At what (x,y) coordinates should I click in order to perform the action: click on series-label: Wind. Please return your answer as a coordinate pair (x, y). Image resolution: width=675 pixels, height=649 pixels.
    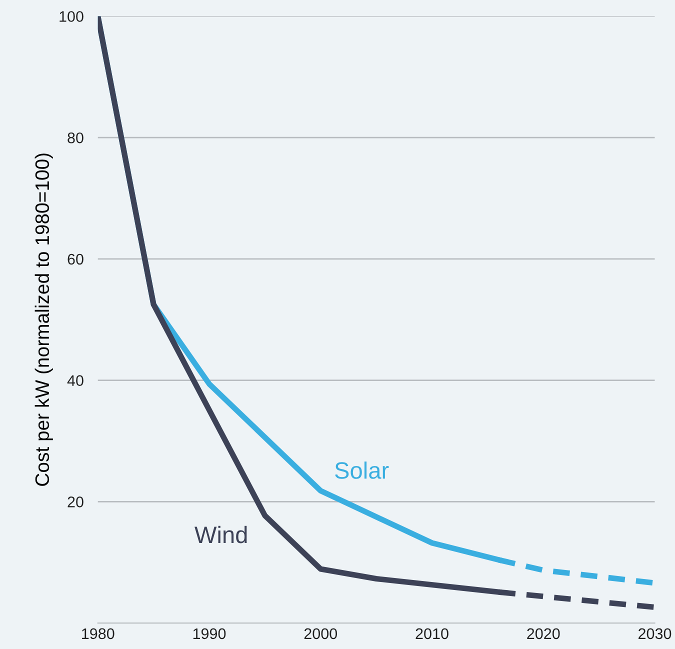
    Looking at the image, I should click on (220, 535).